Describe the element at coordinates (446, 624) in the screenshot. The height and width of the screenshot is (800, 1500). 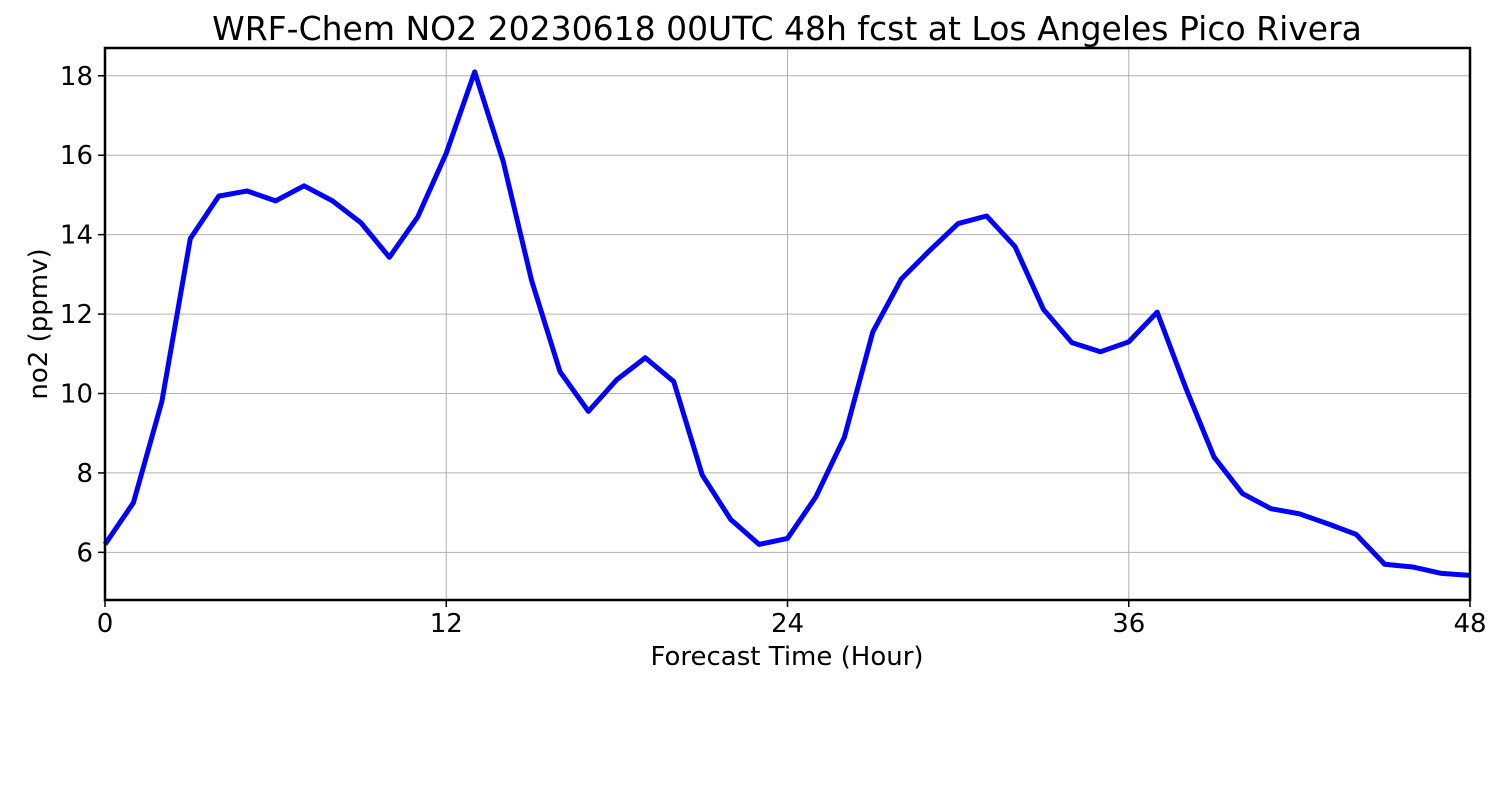
I see `x-tick-label: 12` at that location.